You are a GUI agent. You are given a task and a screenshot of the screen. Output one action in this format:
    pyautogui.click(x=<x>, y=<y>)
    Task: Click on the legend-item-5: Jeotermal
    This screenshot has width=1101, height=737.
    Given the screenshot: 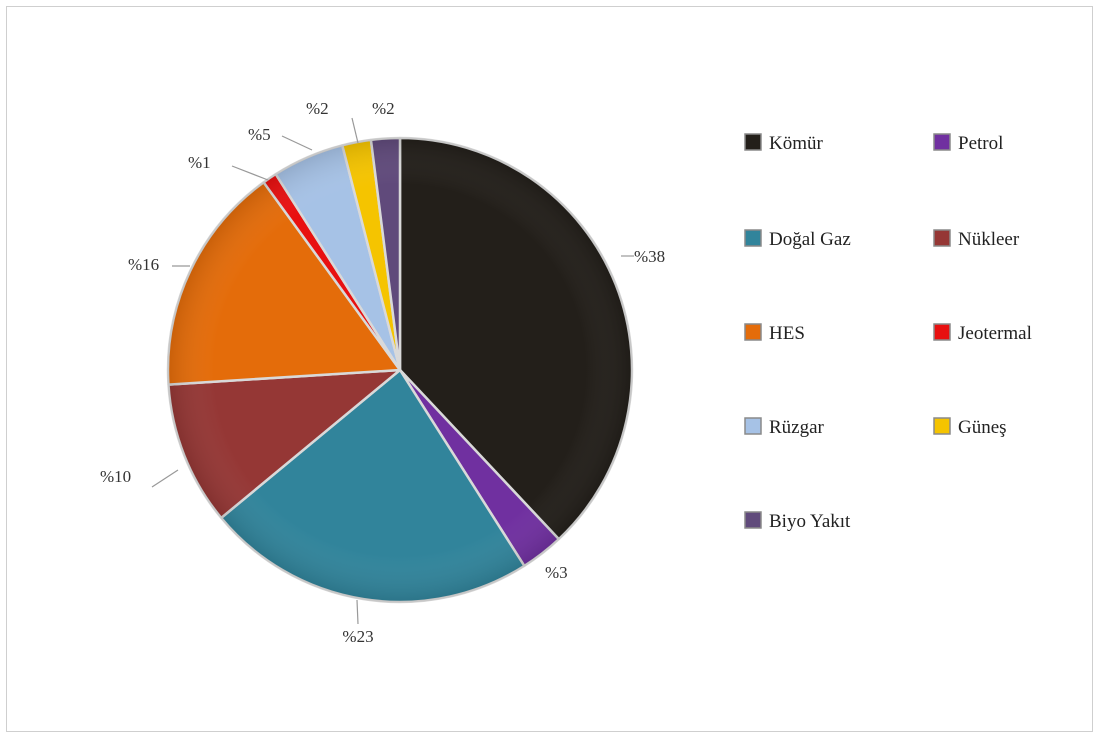 What is the action you would take?
    pyautogui.click(x=982, y=333)
    